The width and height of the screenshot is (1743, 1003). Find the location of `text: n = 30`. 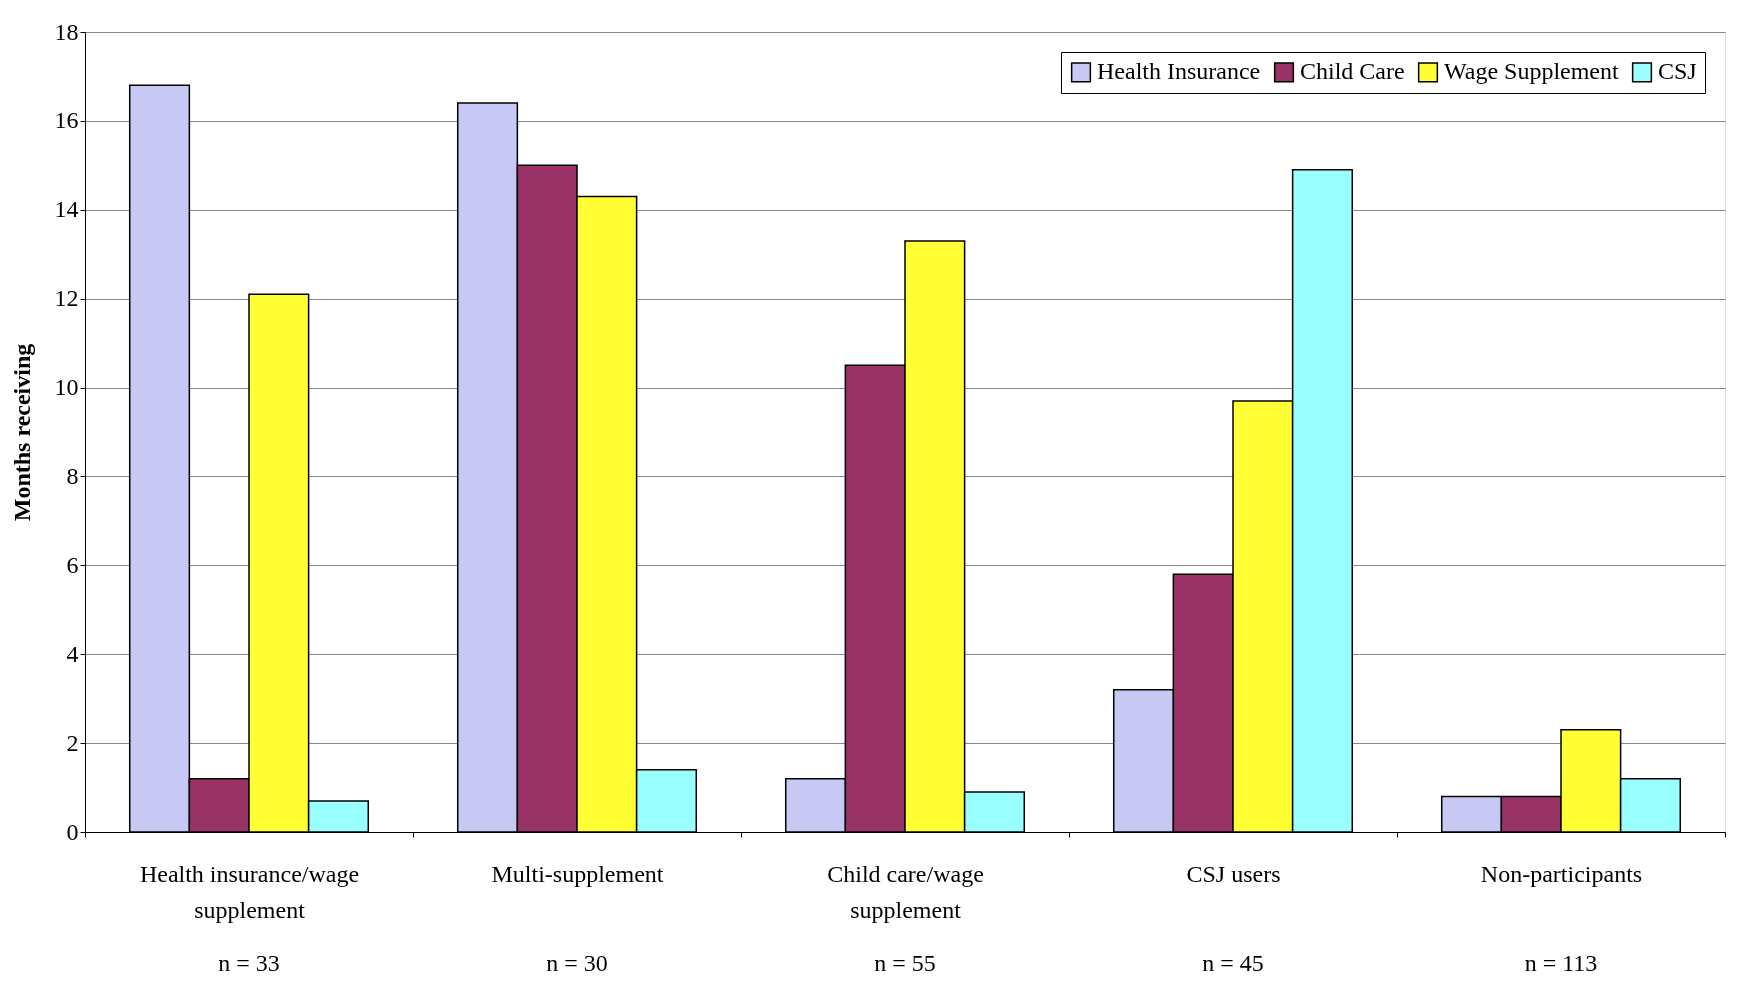

text: n = 30 is located at coordinates (577, 963).